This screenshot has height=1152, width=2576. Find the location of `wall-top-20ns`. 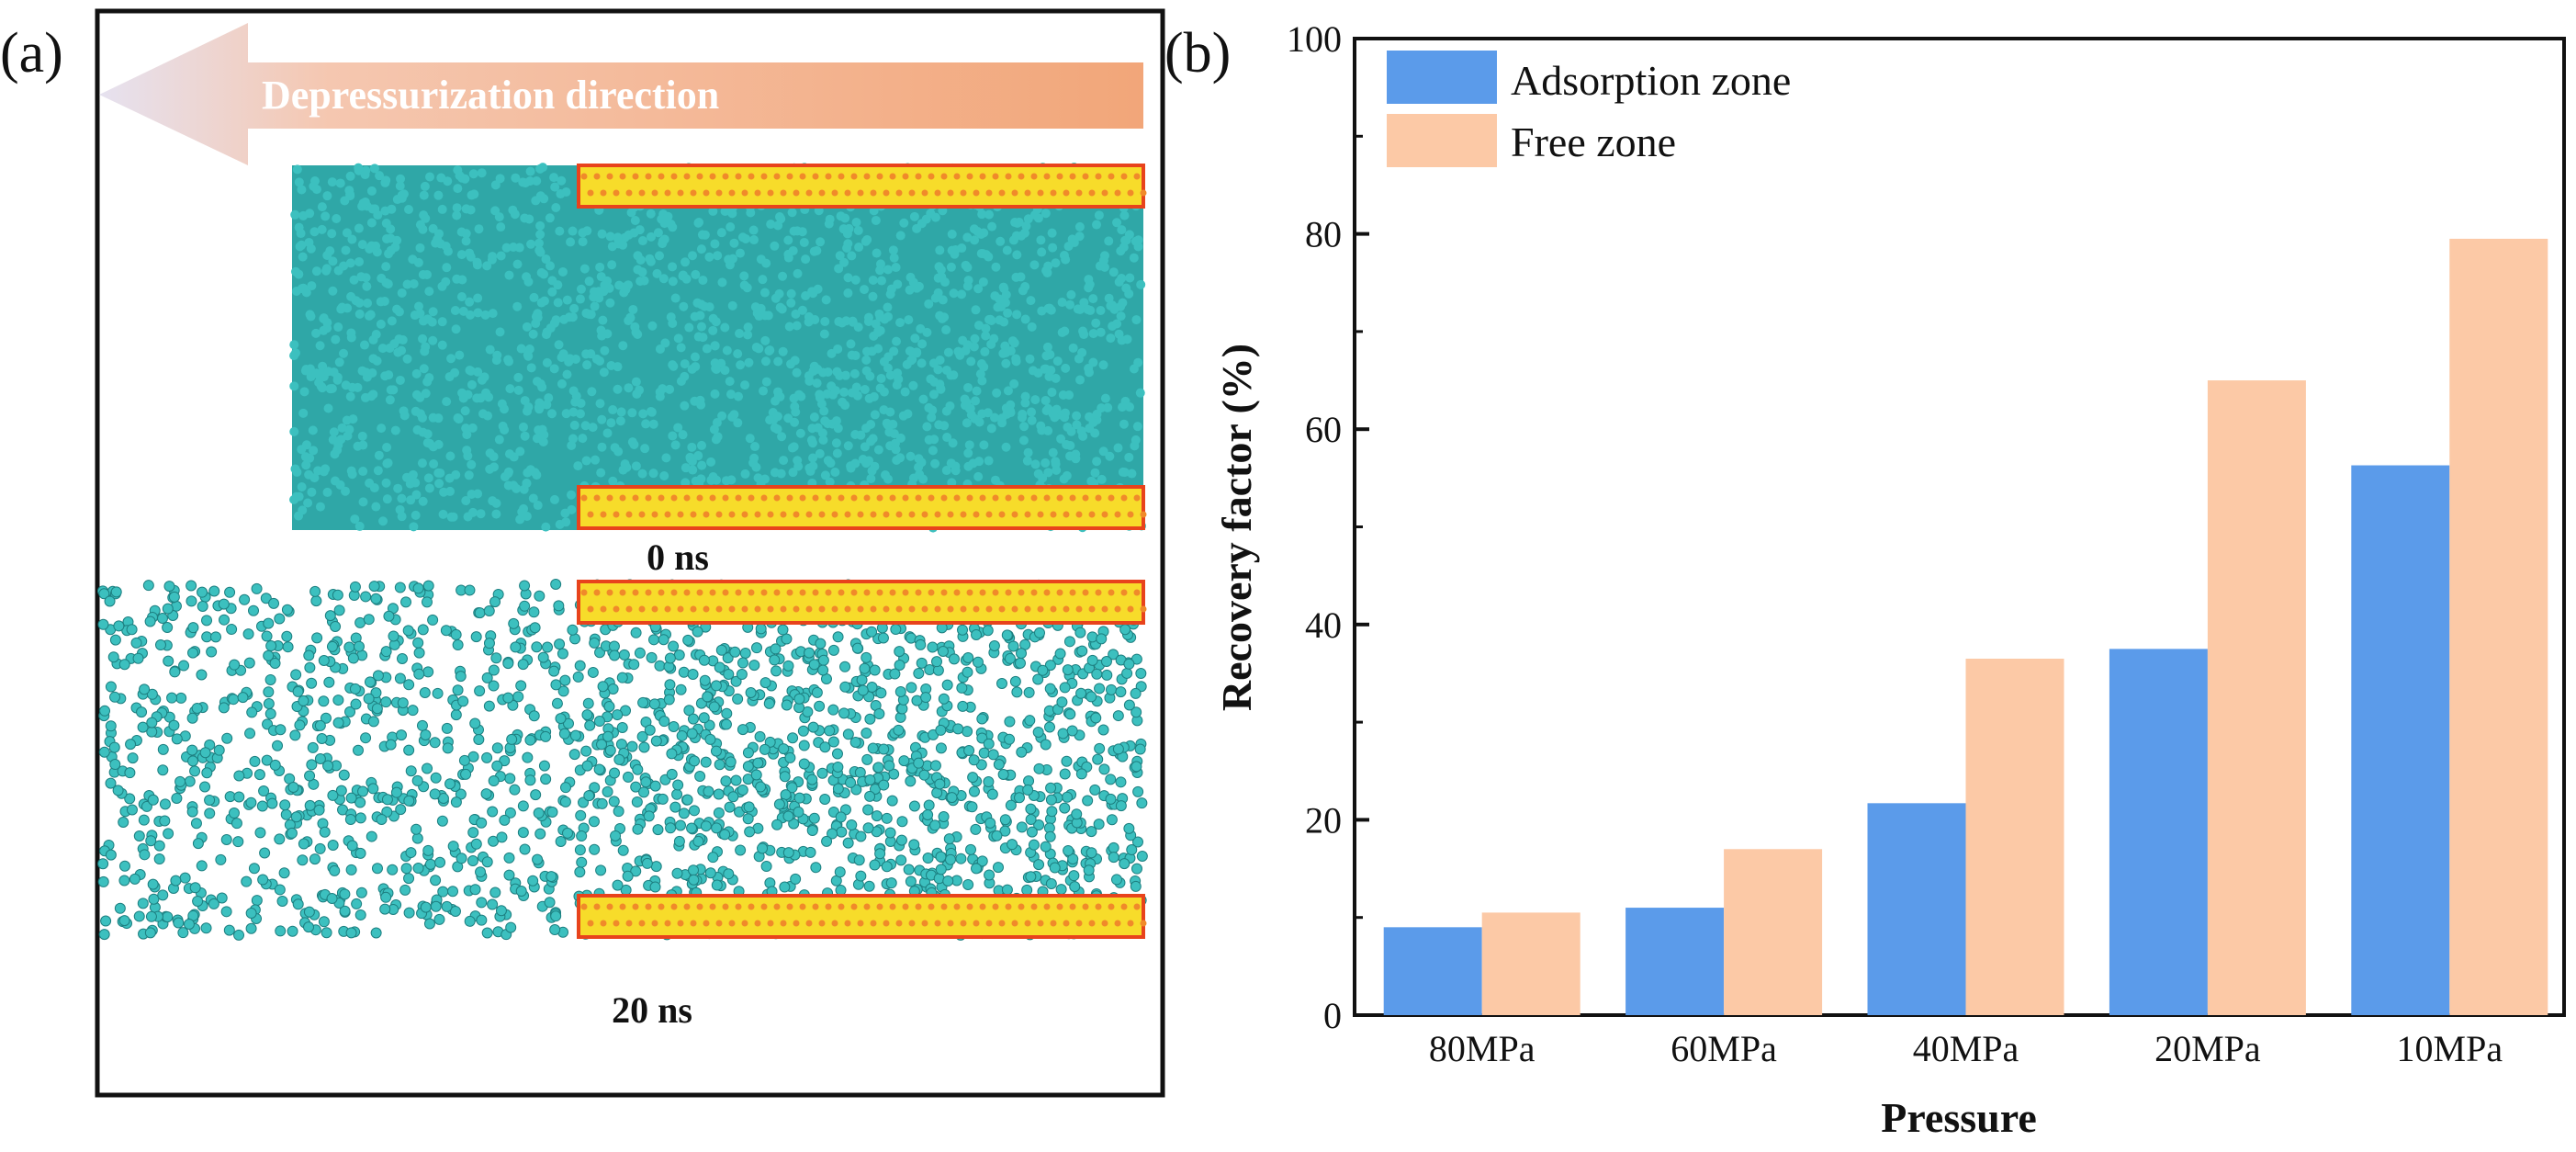

wall-top-20ns is located at coordinates (861, 603).